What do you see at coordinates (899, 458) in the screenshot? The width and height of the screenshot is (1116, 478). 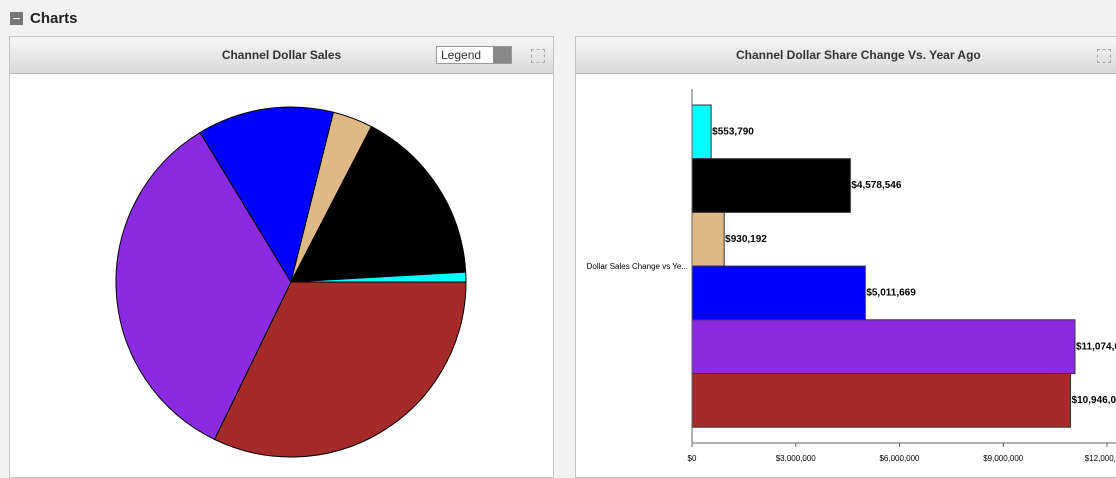 I see `x-tick-label: $6,000,000` at bounding box center [899, 458].